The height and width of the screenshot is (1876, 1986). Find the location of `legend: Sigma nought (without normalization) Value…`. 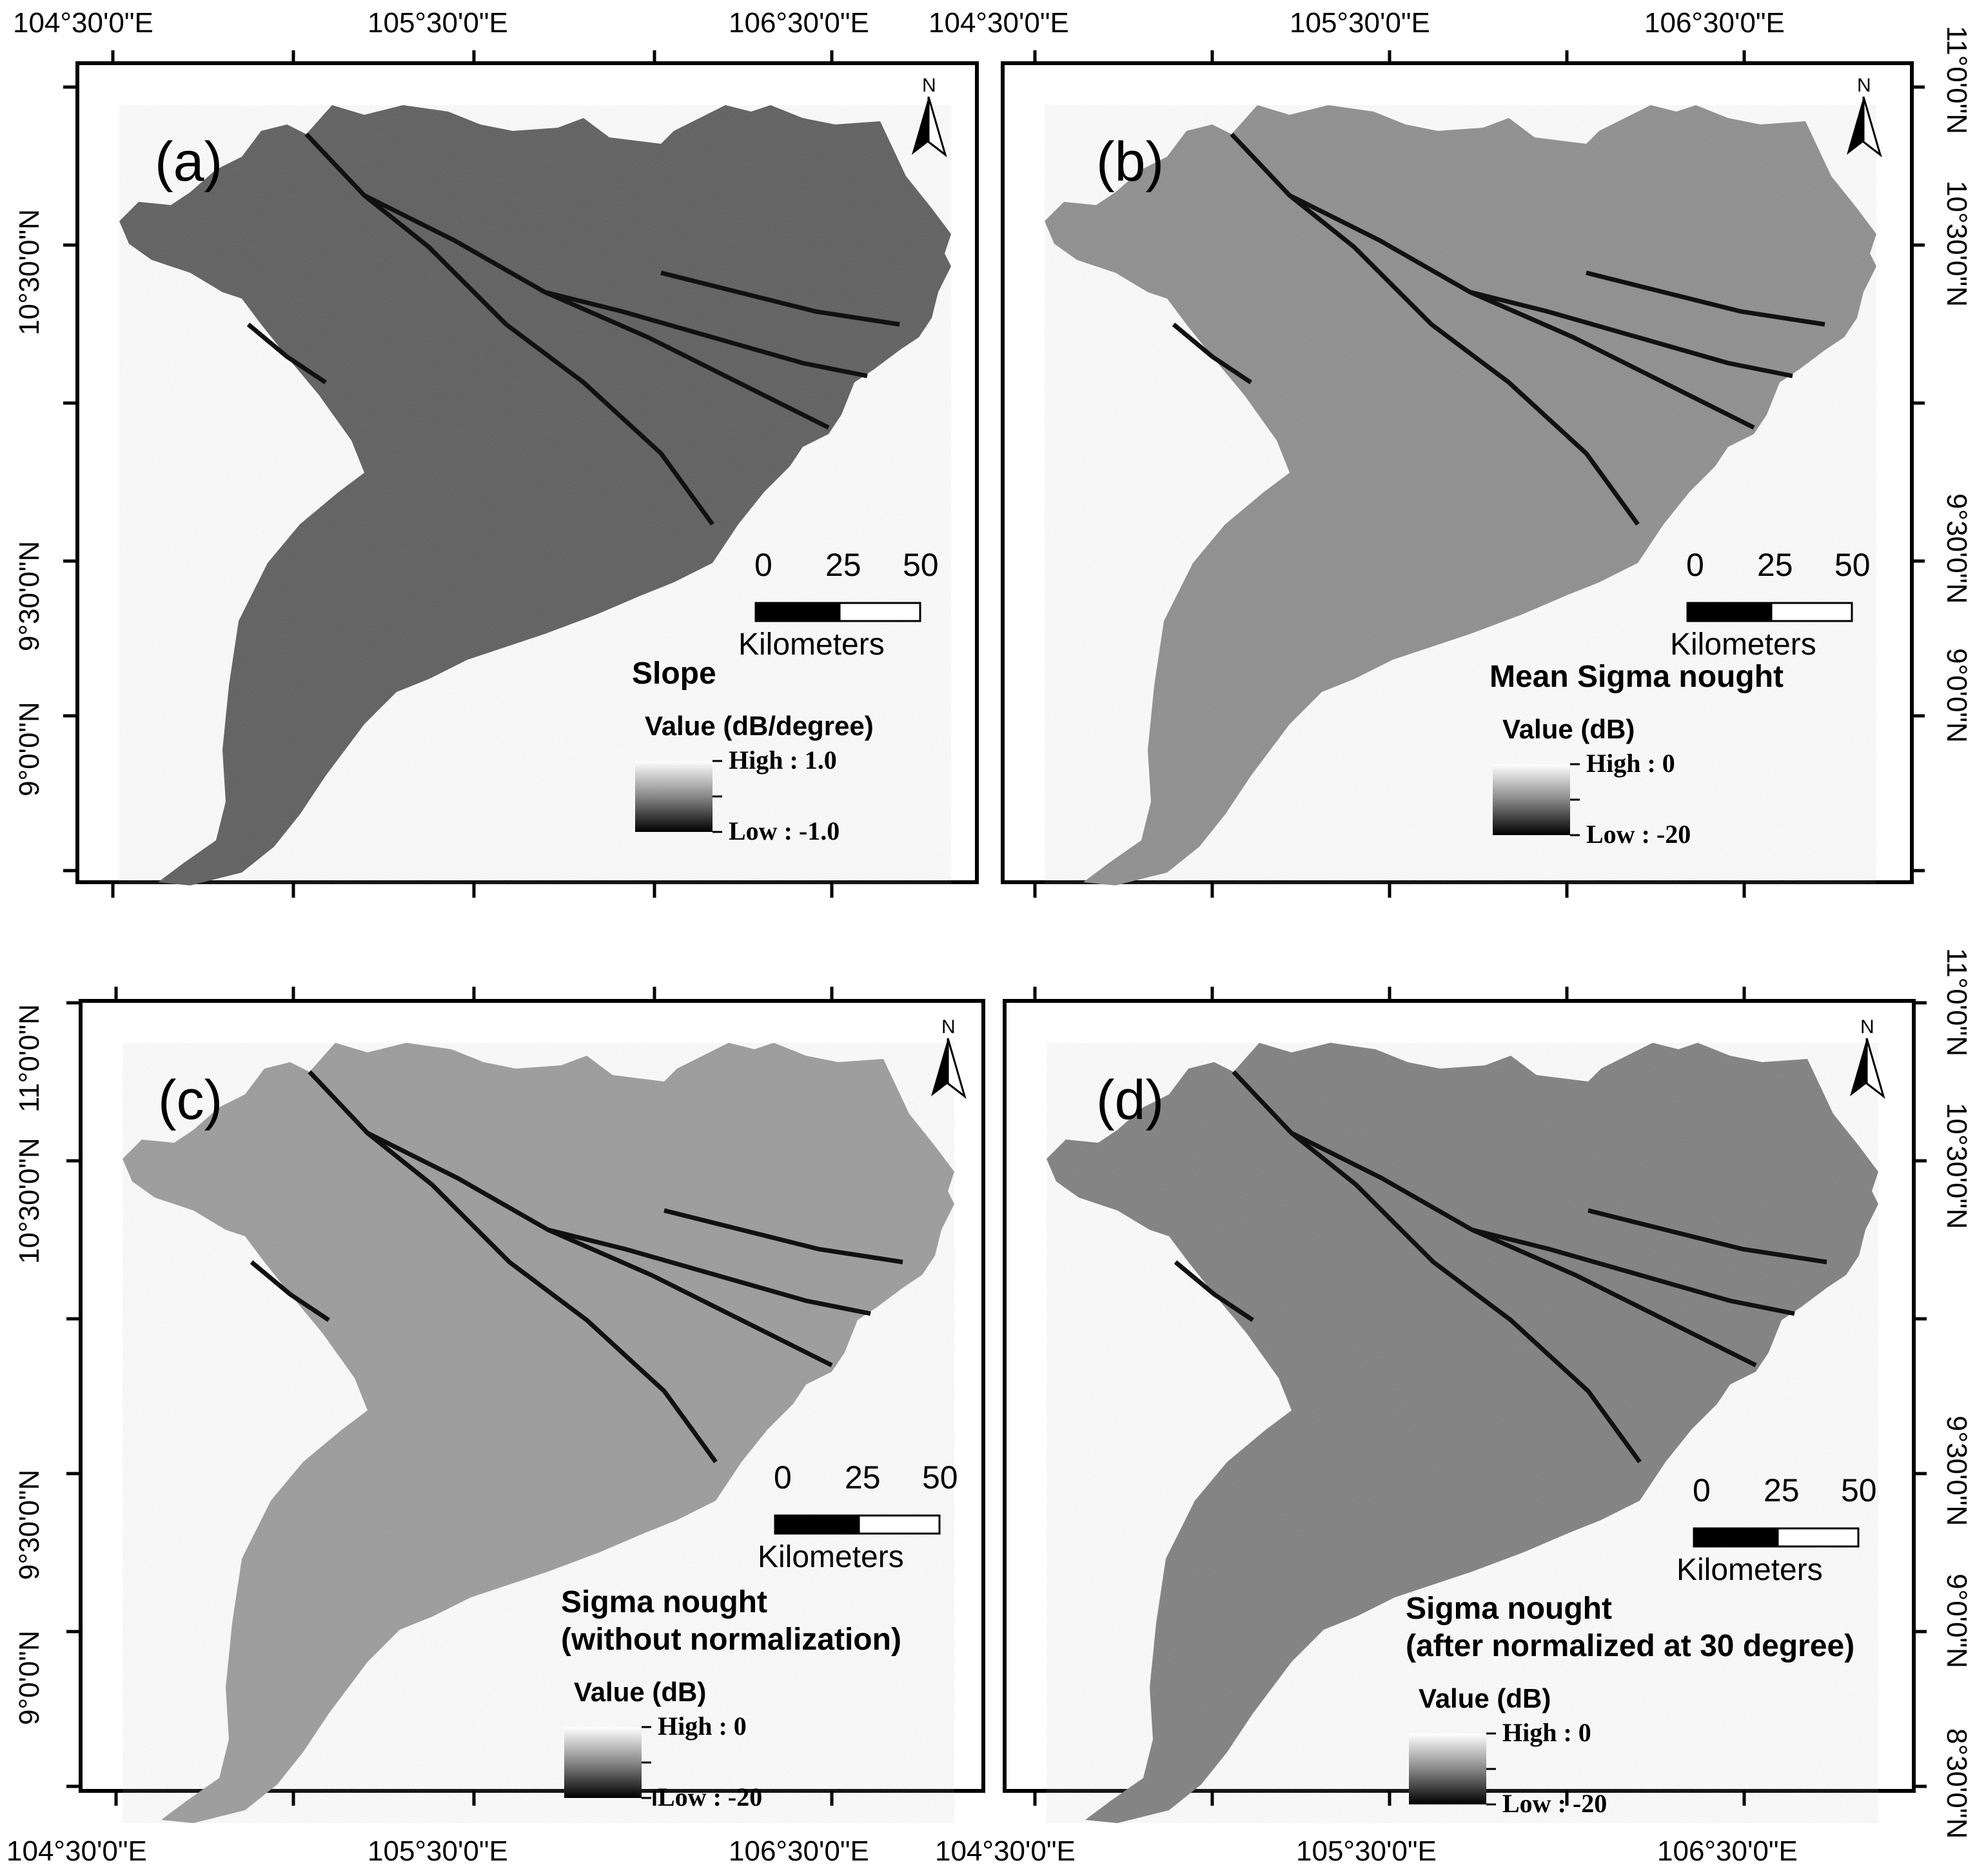

legend: Sigma nought (without normalization) Value… is located at coordinates (731, 1698).